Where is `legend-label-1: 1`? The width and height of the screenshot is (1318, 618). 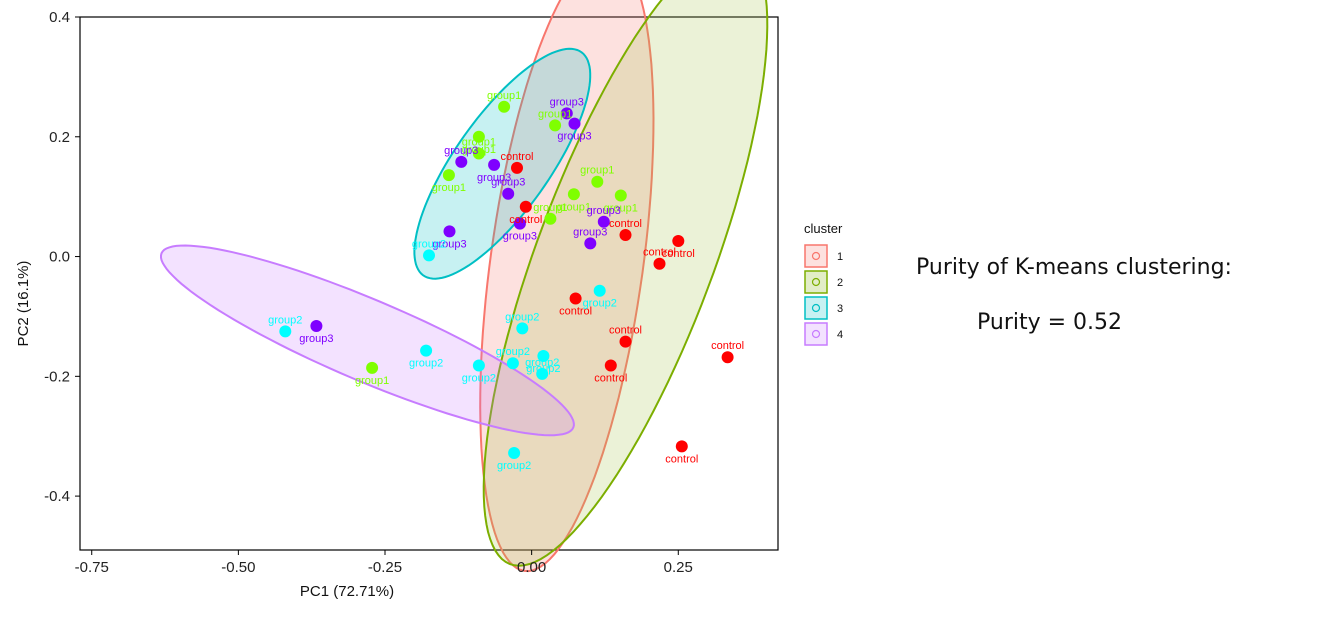
legend-label-1: 1 is located at coordinates (840, 257).